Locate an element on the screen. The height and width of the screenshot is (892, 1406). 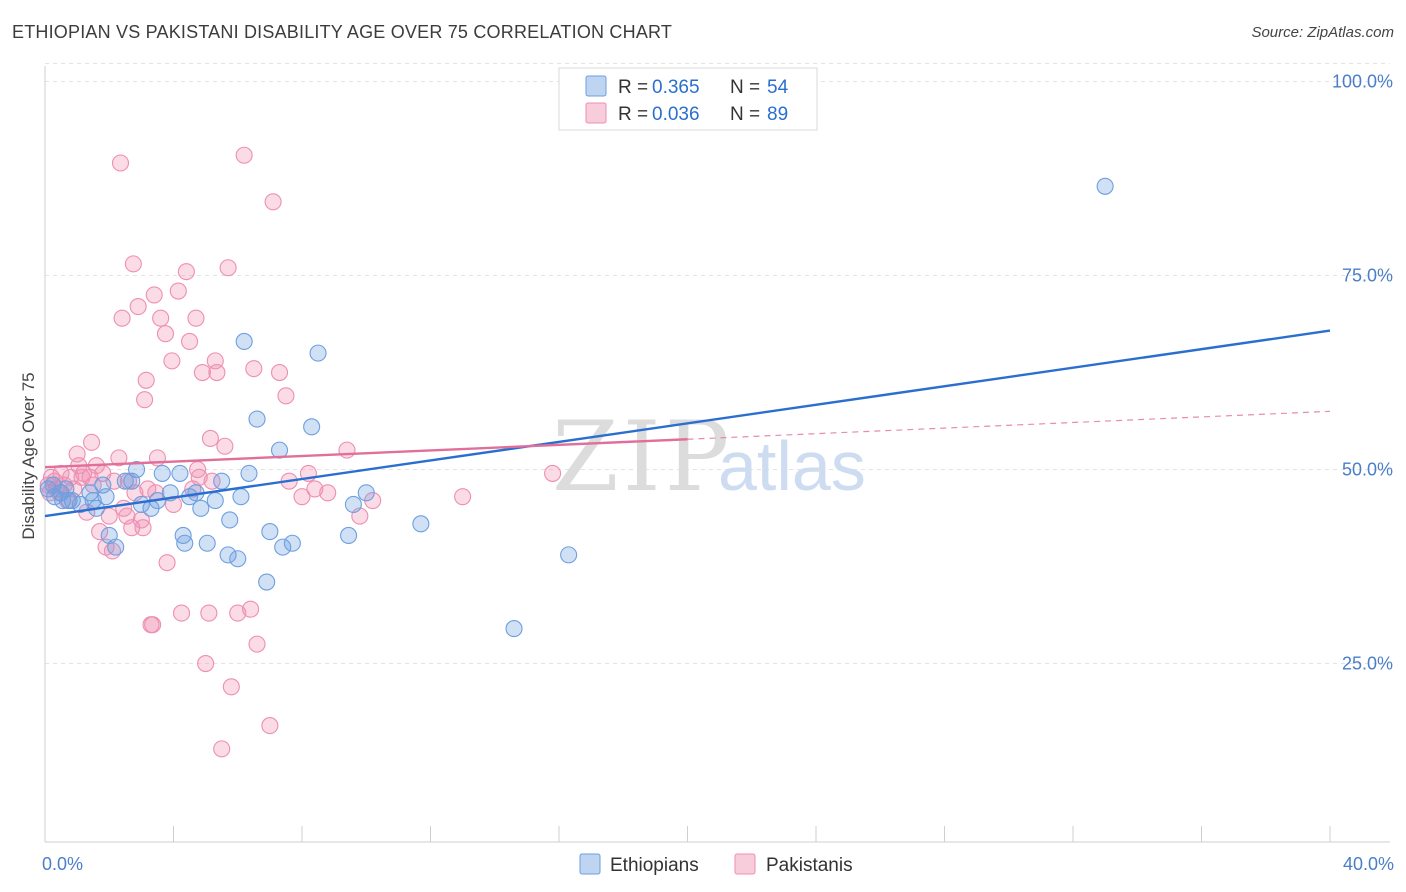
x-tick-label-max: 40.0% is located at coordinates (1368, 864).